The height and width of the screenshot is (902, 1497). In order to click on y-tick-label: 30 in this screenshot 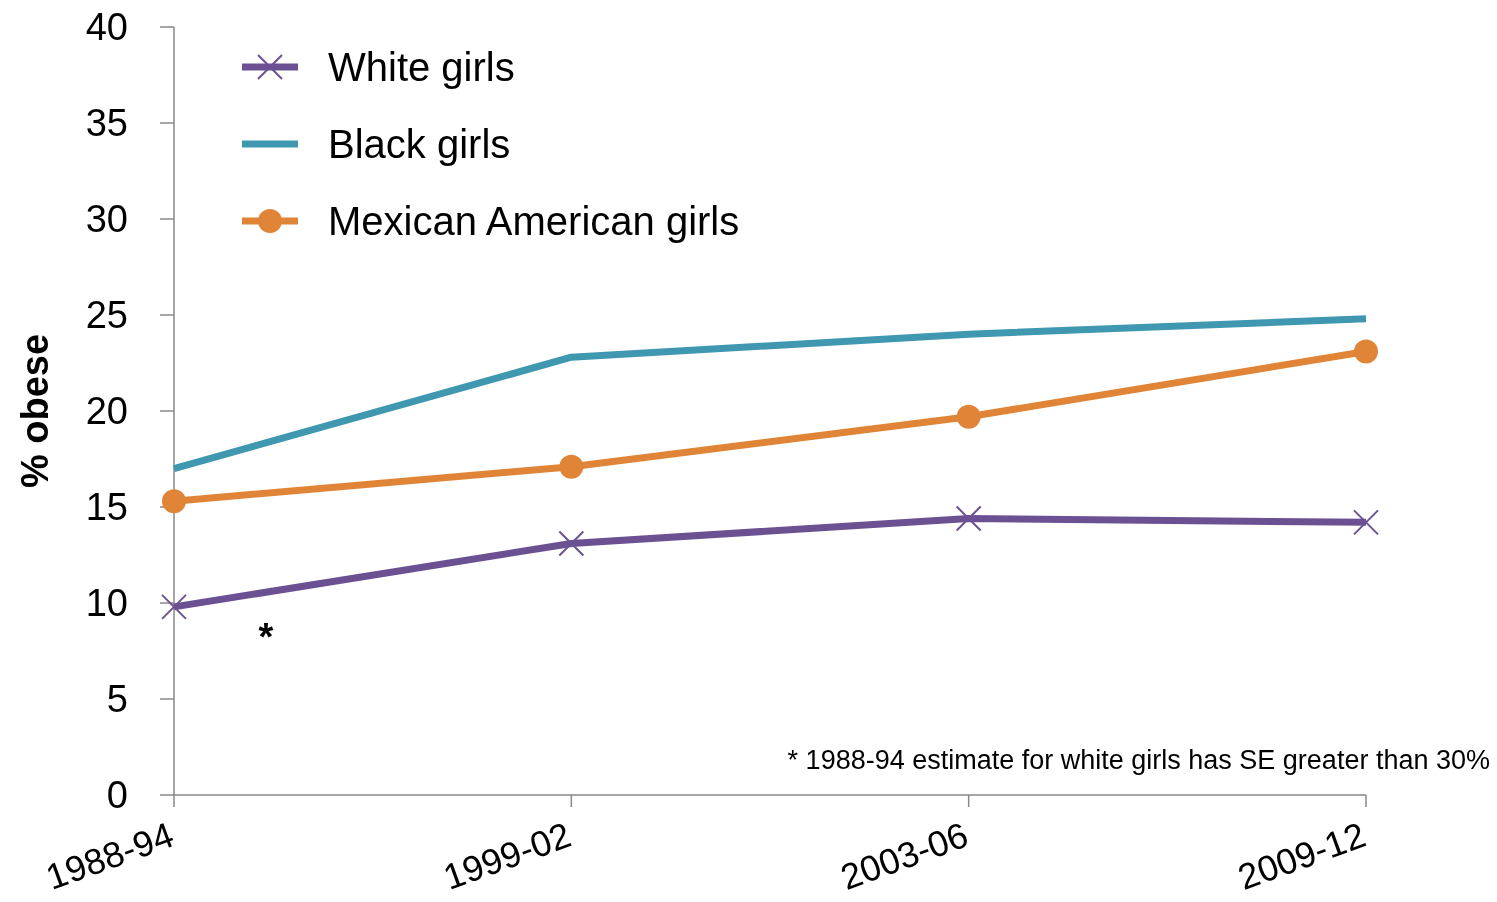, I will do `click(106, 219)`.